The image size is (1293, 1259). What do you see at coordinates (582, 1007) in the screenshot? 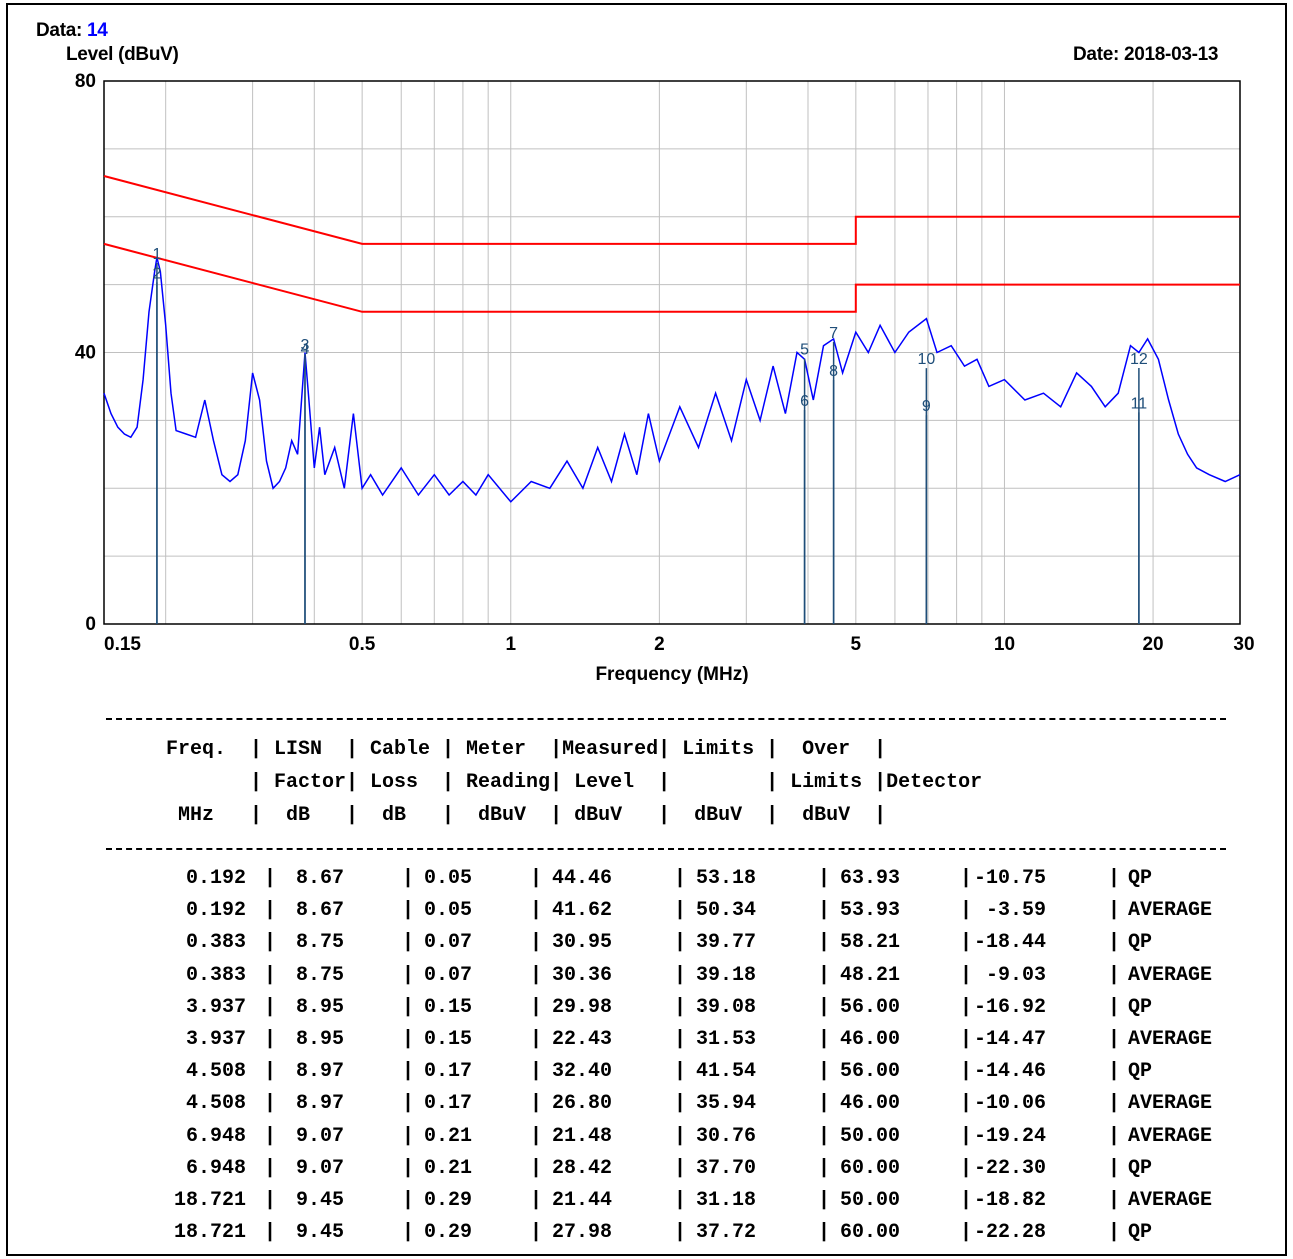
I see `cell-reading: 29.98` at bounding box center [582, 1007].